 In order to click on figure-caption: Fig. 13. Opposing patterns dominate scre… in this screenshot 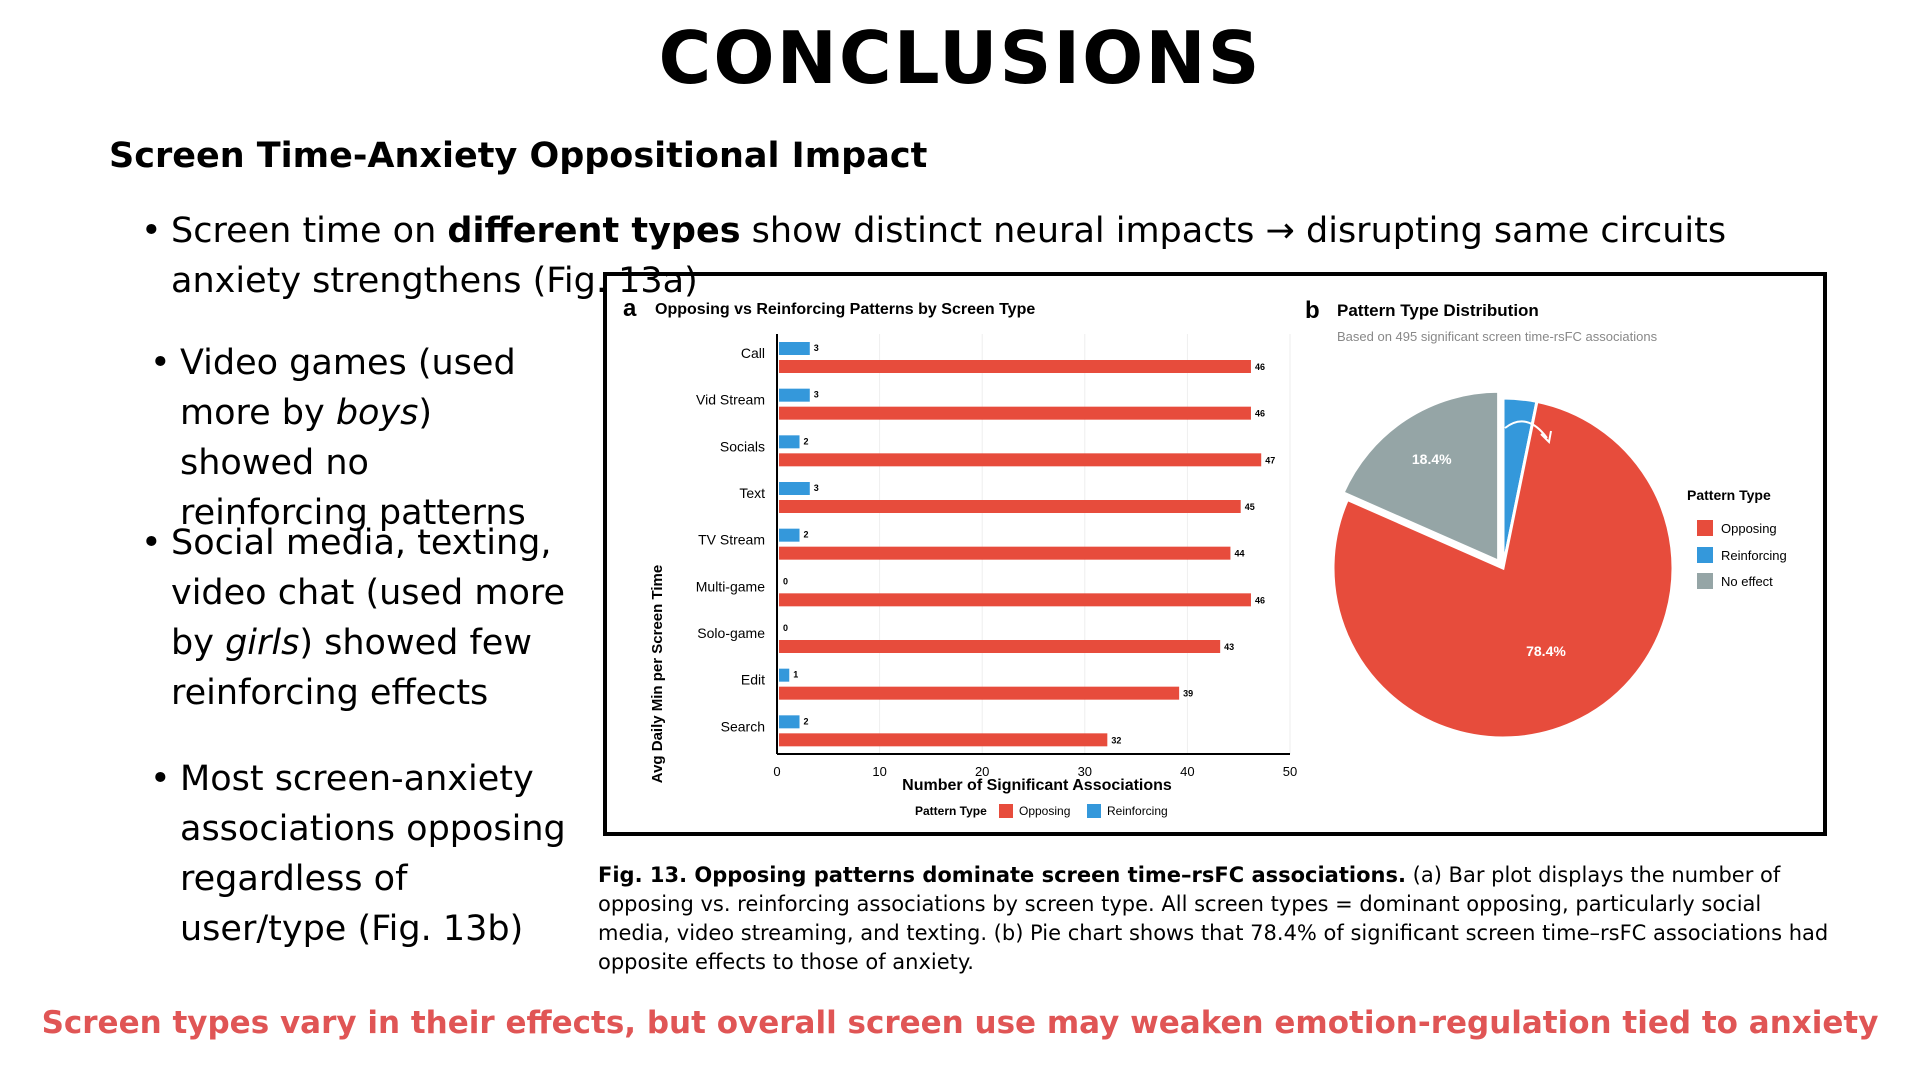, I will do `click(1218, 919)`.